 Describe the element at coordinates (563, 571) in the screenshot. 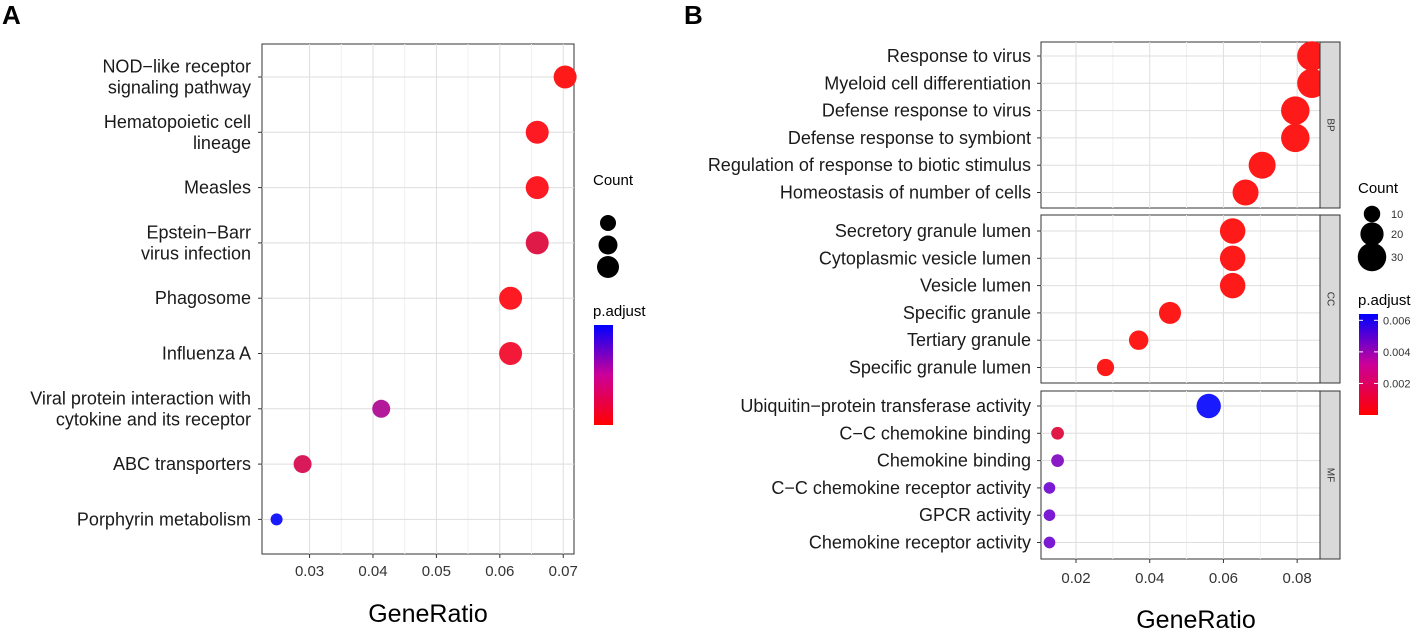

I see `x-tick-label: 0.07` at that location.